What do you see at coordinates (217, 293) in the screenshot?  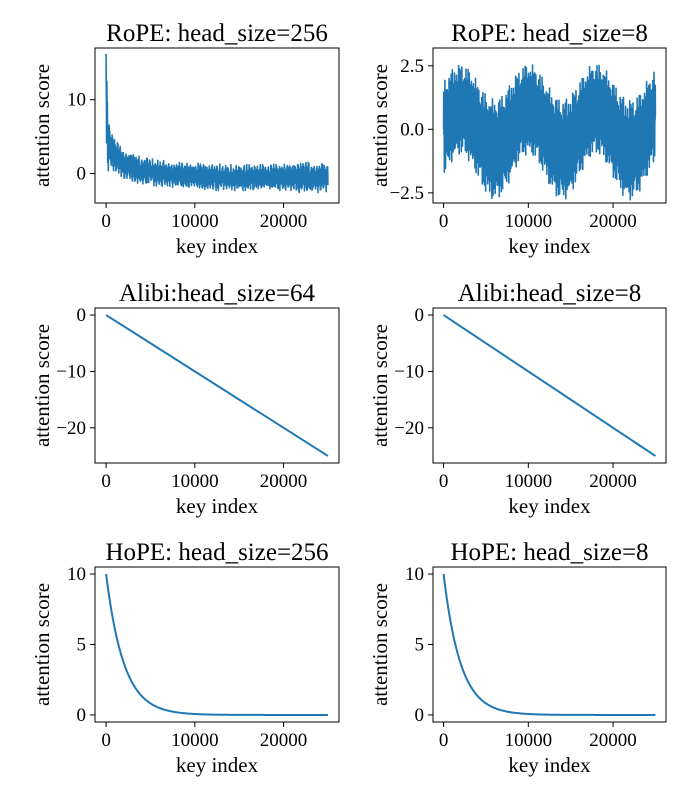 I see `chart-title: Alibi:head_size=64` at bounding box center [217, 293].